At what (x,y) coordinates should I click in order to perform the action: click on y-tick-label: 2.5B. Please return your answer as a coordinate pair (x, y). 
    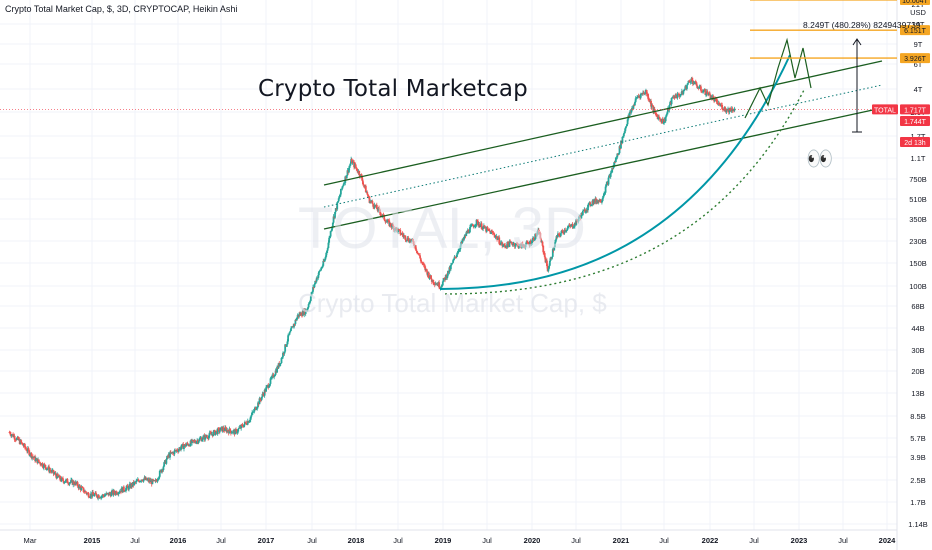
    Looking at the image, I should click on (917, 480).